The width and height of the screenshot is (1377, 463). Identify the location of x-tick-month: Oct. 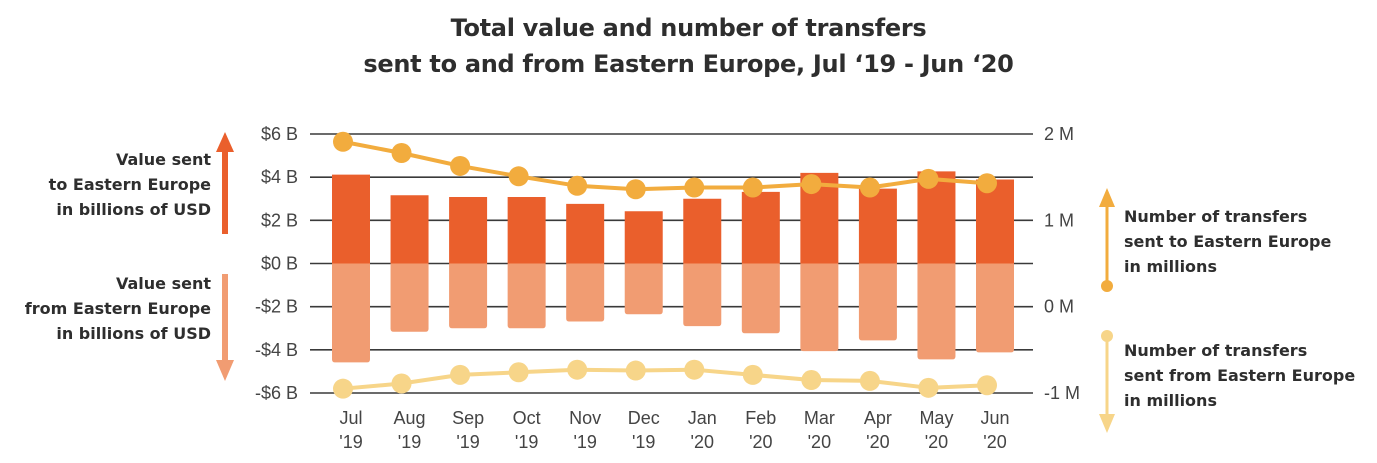
(527, 418).